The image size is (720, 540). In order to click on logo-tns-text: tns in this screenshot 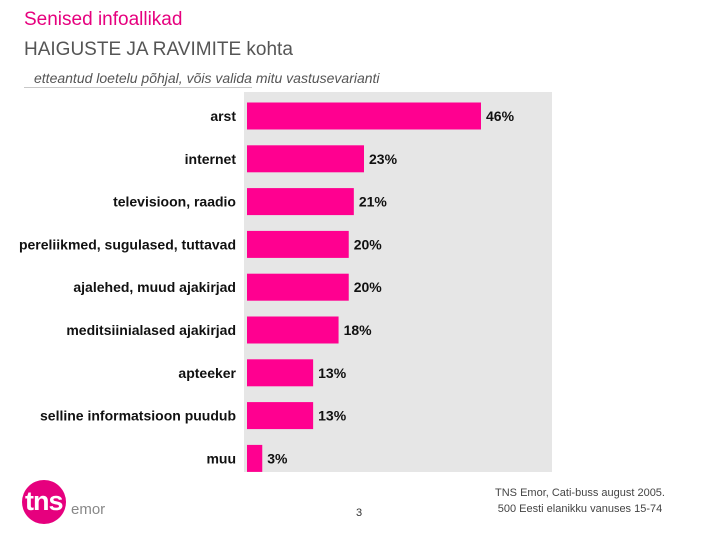, I will do `click(44, 501)`.